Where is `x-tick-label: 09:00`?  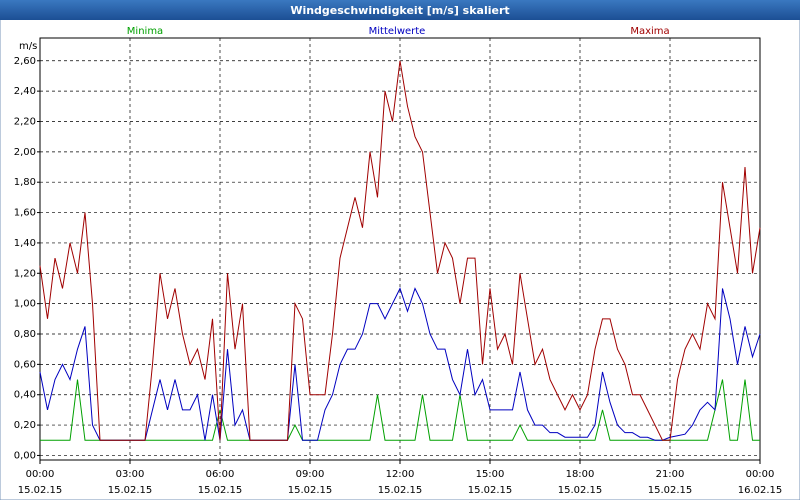
x-tick-label: 09:00 is located at coordinates (310, 474).